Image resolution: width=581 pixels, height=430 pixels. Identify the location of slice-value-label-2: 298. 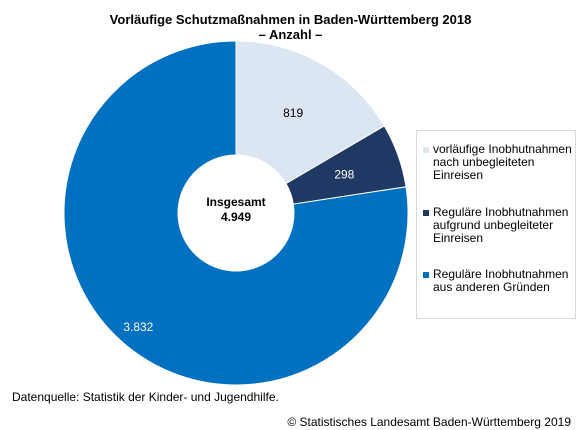
(344, 174).